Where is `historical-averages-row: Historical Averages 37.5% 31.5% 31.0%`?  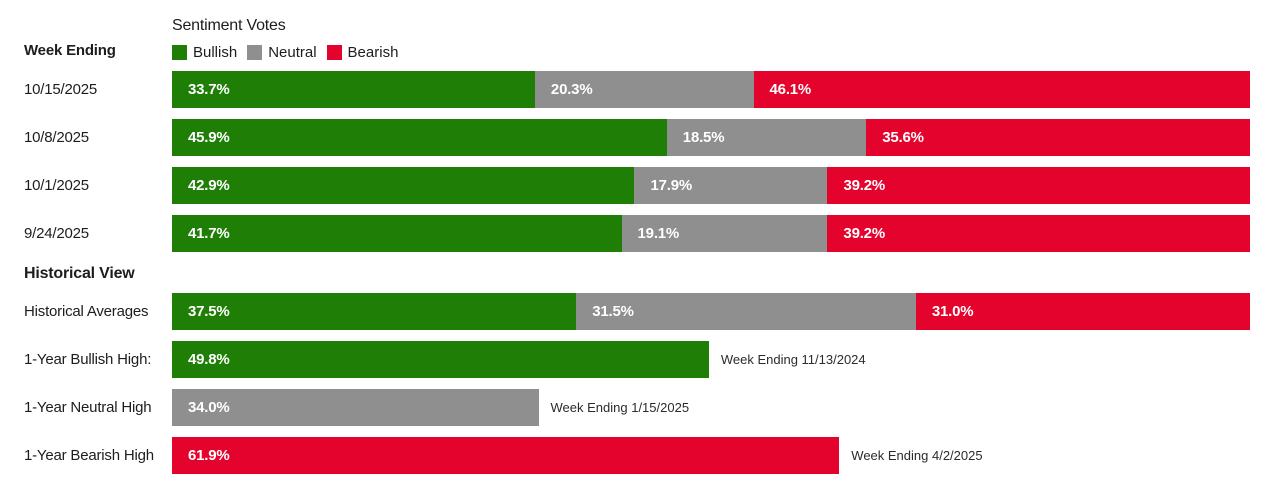
historical-averages-row: Historical Averages 37.5% 31.5% 31.0% is located at coordinates (625, 311).